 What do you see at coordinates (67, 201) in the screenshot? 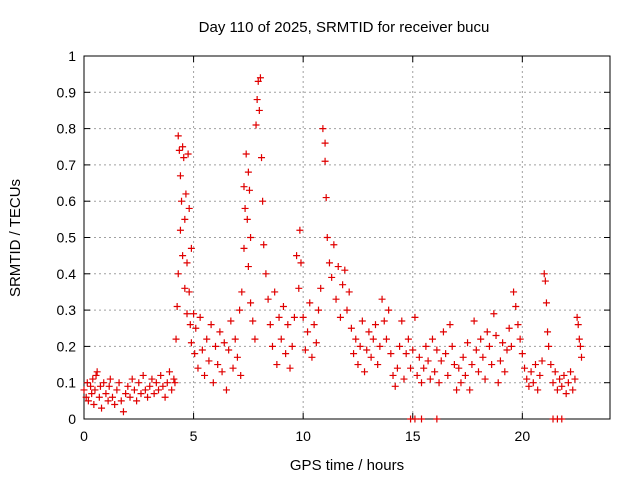
I see `y-tick-label: 0.6` at bounding box center [67, 201].